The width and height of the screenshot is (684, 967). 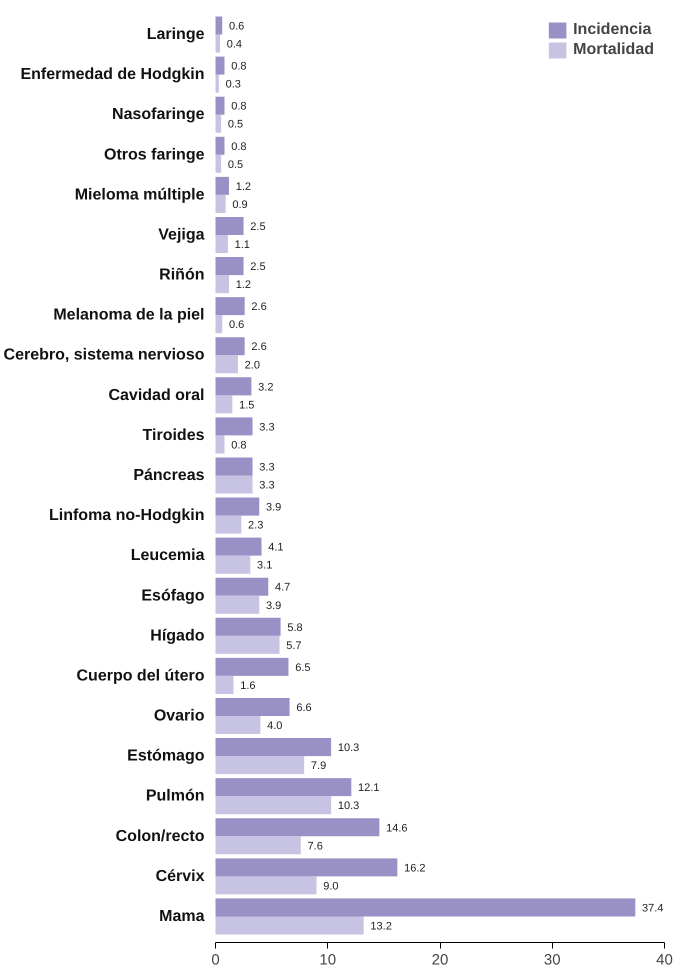 What do you see at coordinates (613, 50) in the screenshot?
I see `legend-label: Mortalidad` at bounding box center [613, 50].